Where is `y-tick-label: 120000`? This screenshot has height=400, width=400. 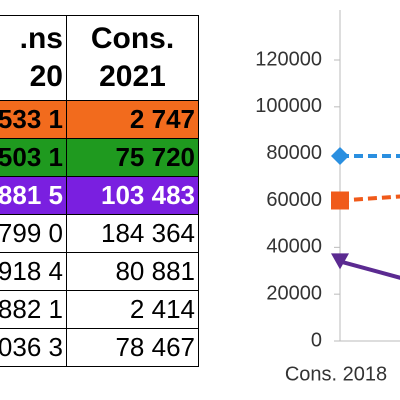
y-tick-label: 120000 is located at coordinates (288, 59).